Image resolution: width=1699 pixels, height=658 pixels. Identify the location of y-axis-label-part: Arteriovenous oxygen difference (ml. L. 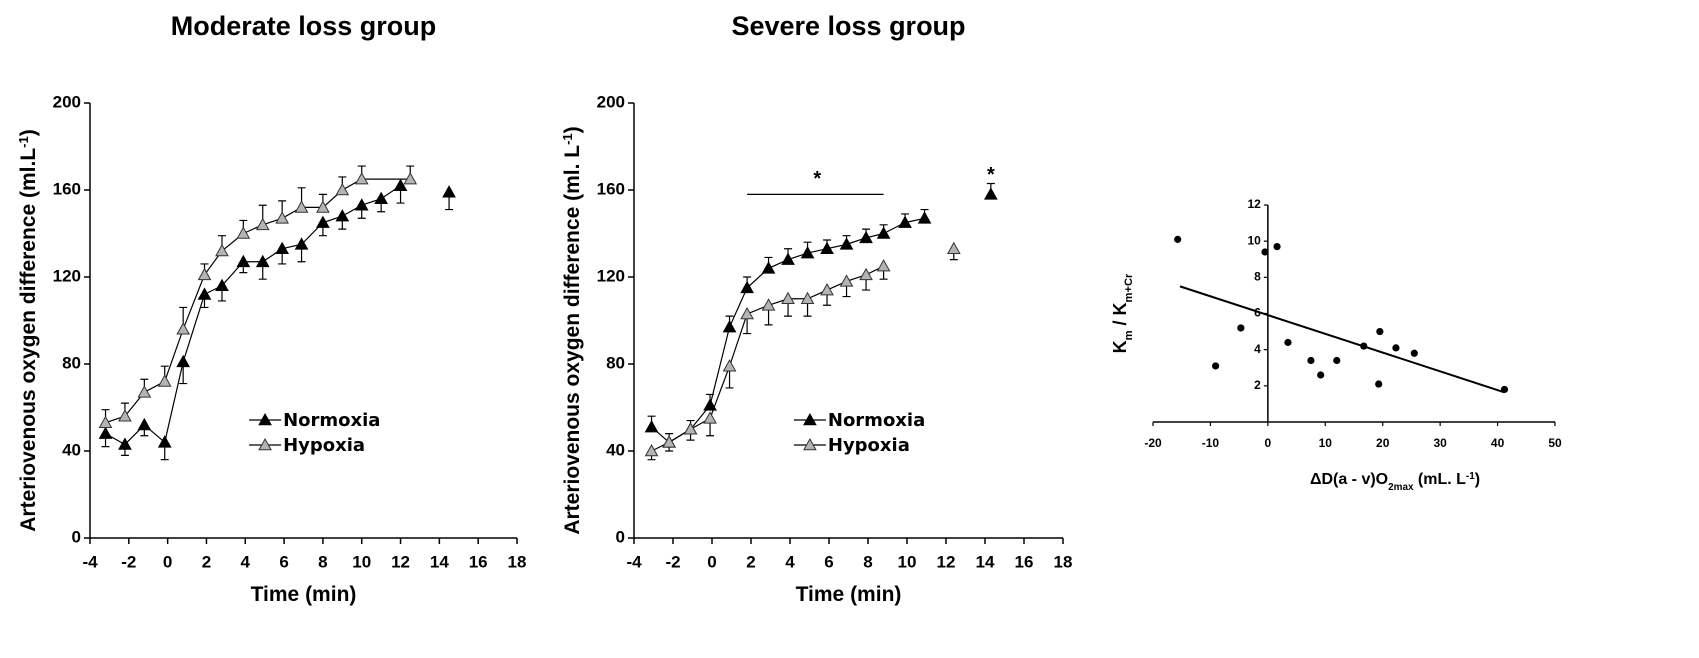
(572, 340).